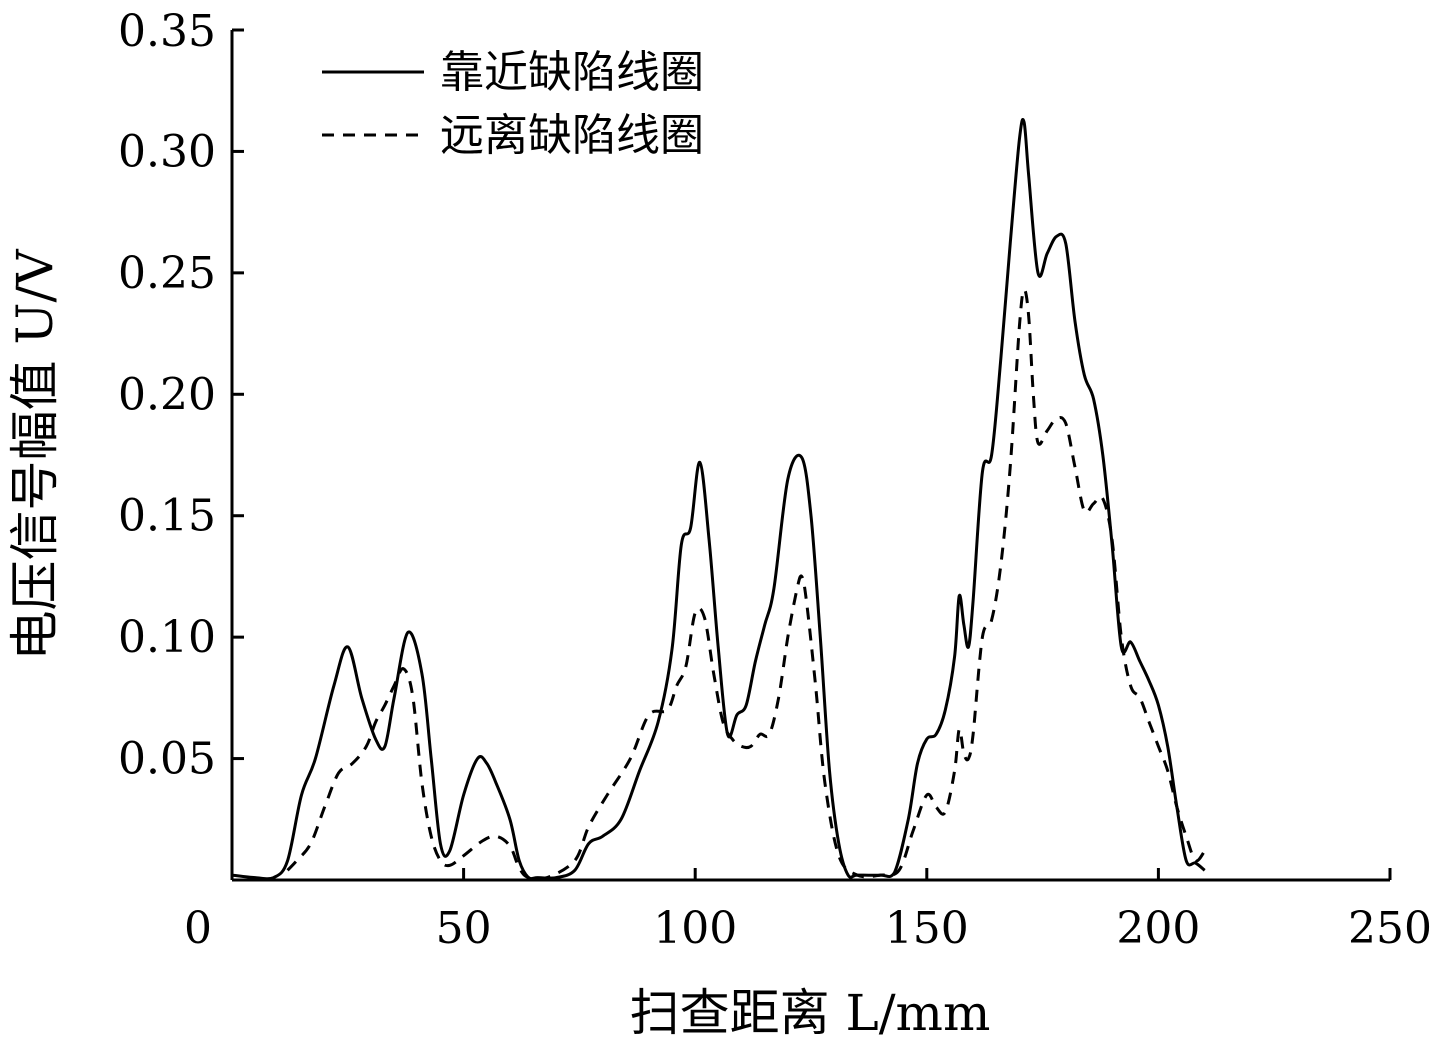 Image resolution: width=1451 pixels, height=1042 pixels. Describe the element at coordinates (513, 104) in the screenshot. I see `legend: 靠近缺陷线圈 远离缺陷线圈` at that location.